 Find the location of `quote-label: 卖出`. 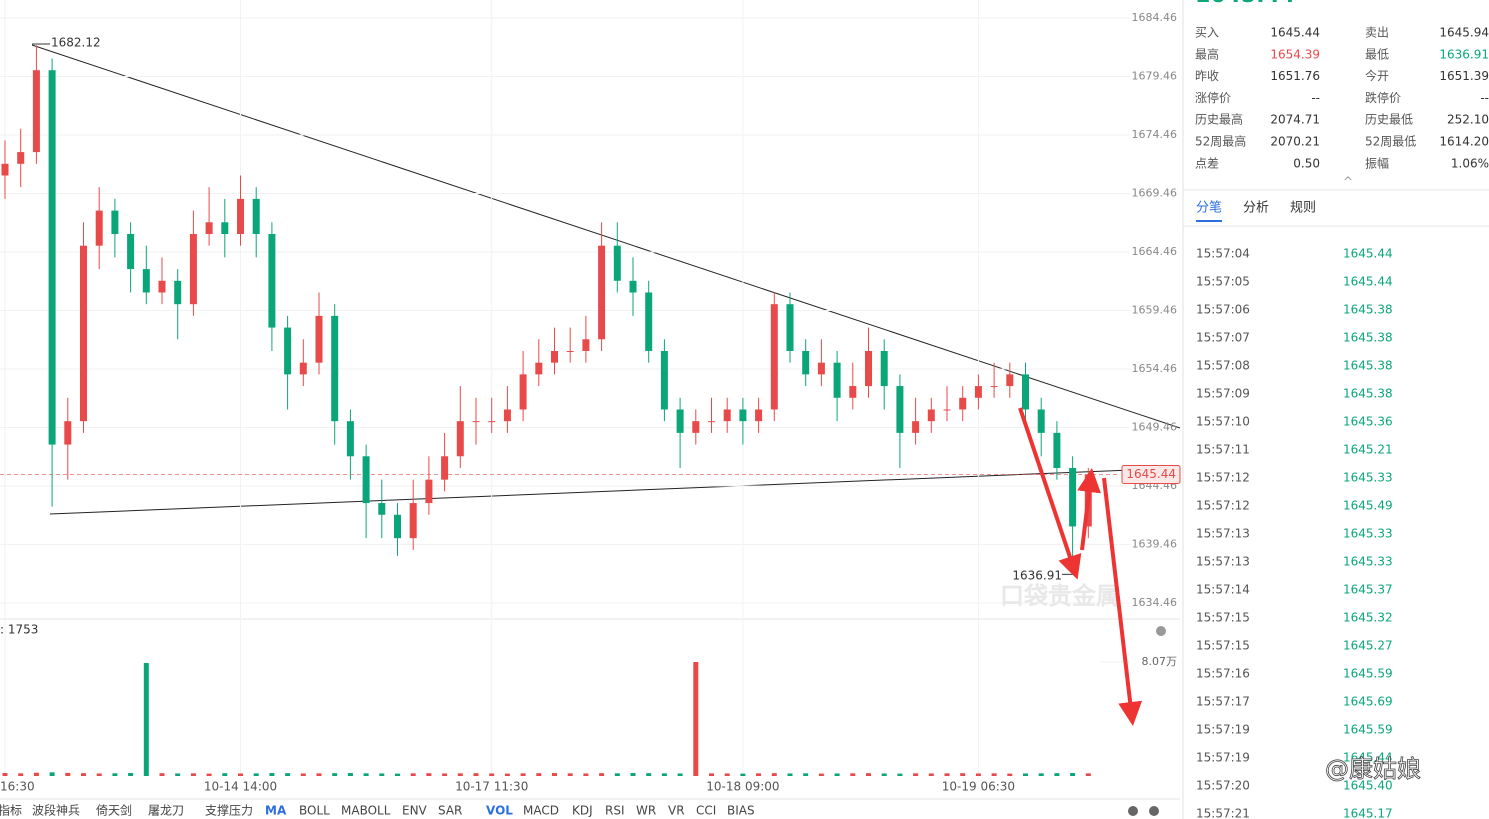

quote-label: 卖出 is located at coordinates (1377, 33).